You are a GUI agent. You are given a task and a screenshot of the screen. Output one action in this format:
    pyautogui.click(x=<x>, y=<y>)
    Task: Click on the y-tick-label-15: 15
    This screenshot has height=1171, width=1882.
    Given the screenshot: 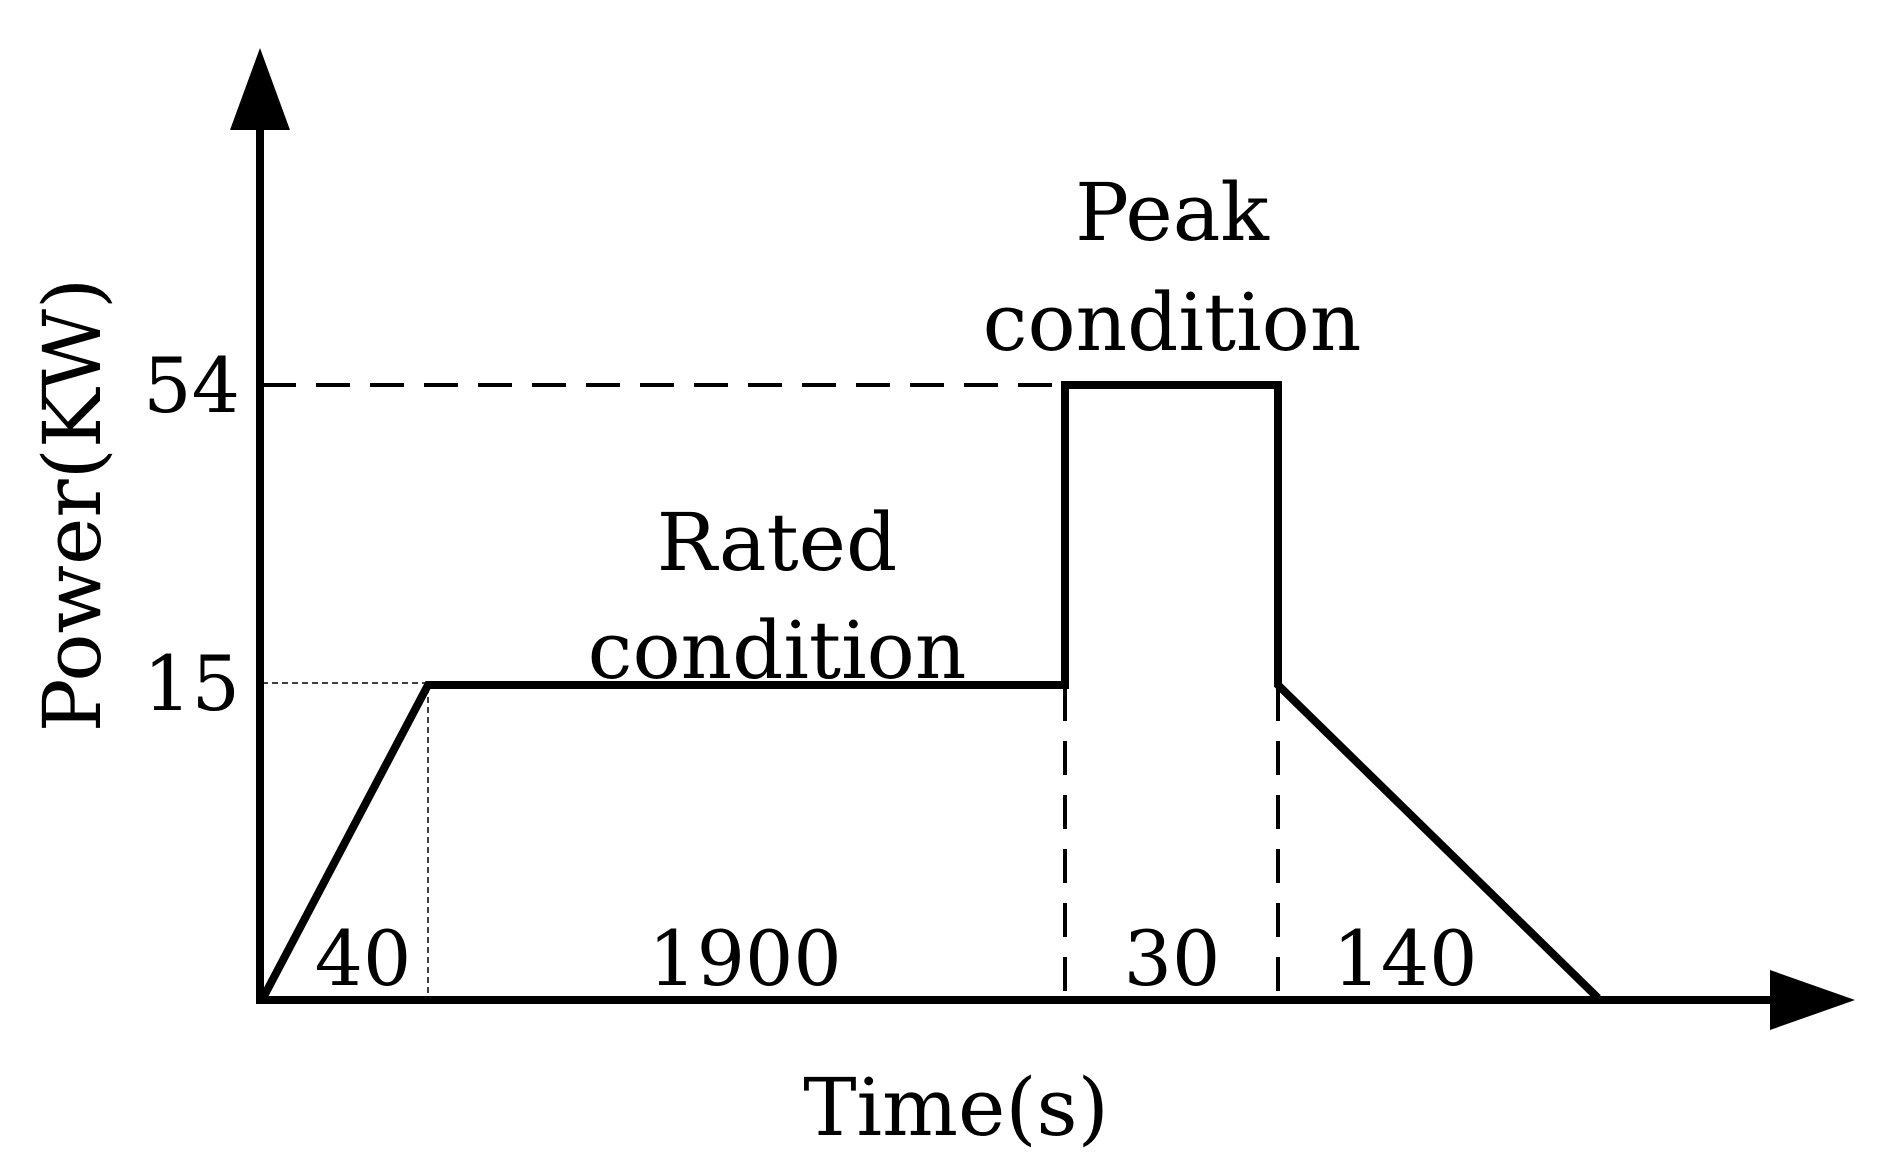 What is the action you would take?
    pyautogui.click(x=191, y=683)
    